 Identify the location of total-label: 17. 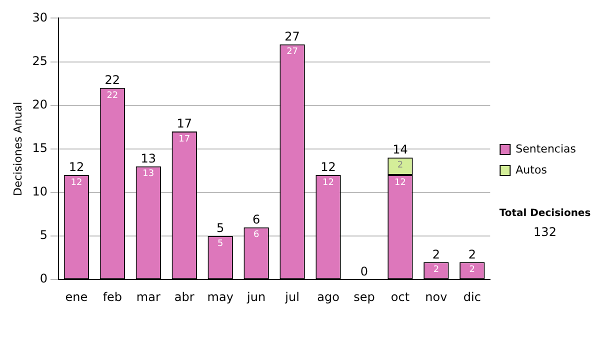
(184, 123).